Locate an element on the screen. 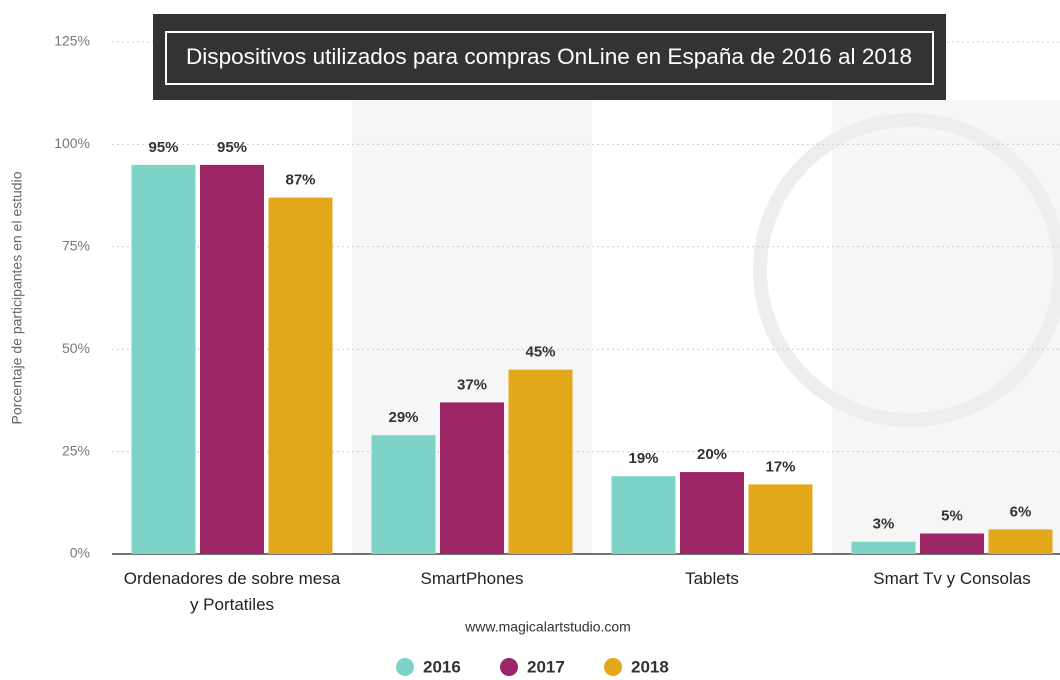 The height and width of the screenshot is (680, 1060). source: www.magicalartstudio.com is located at coordinates (547, 627).